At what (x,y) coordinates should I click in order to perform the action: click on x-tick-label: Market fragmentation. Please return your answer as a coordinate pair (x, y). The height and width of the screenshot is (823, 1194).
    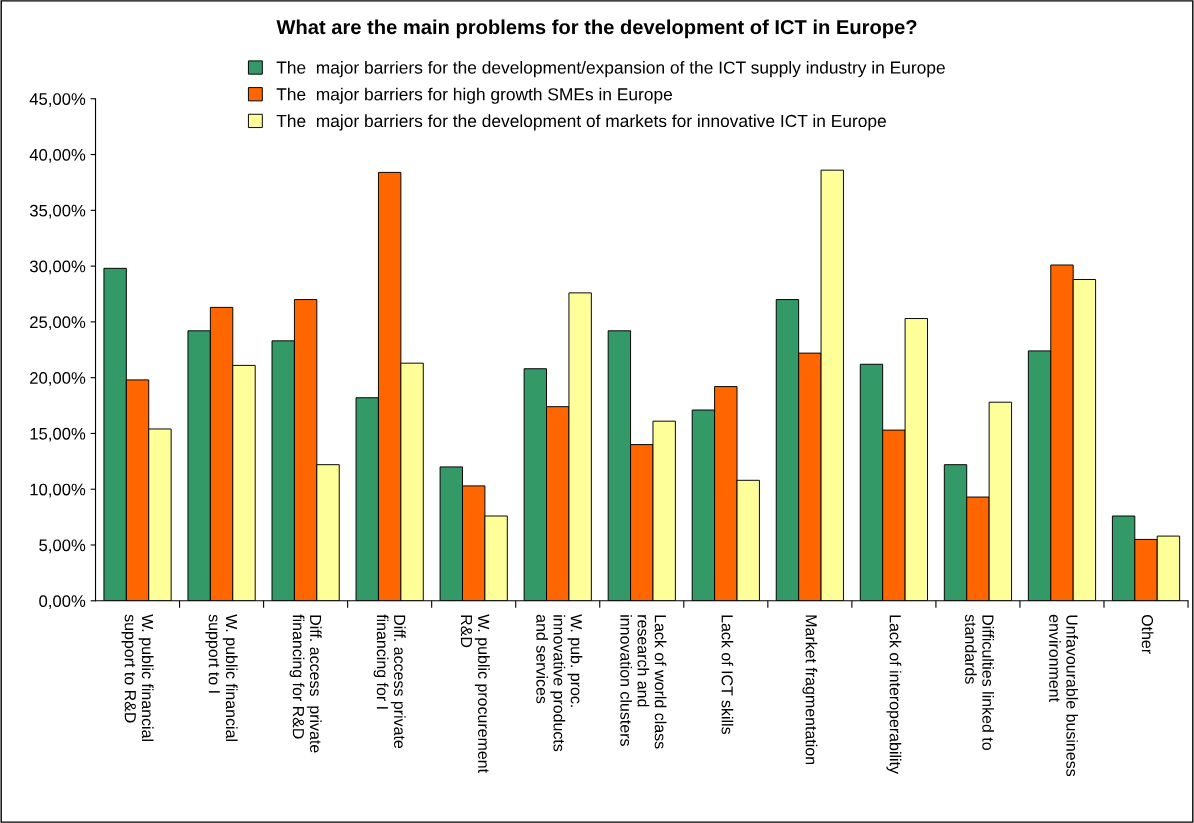
    Looking at the image, I should click on (810, 690).